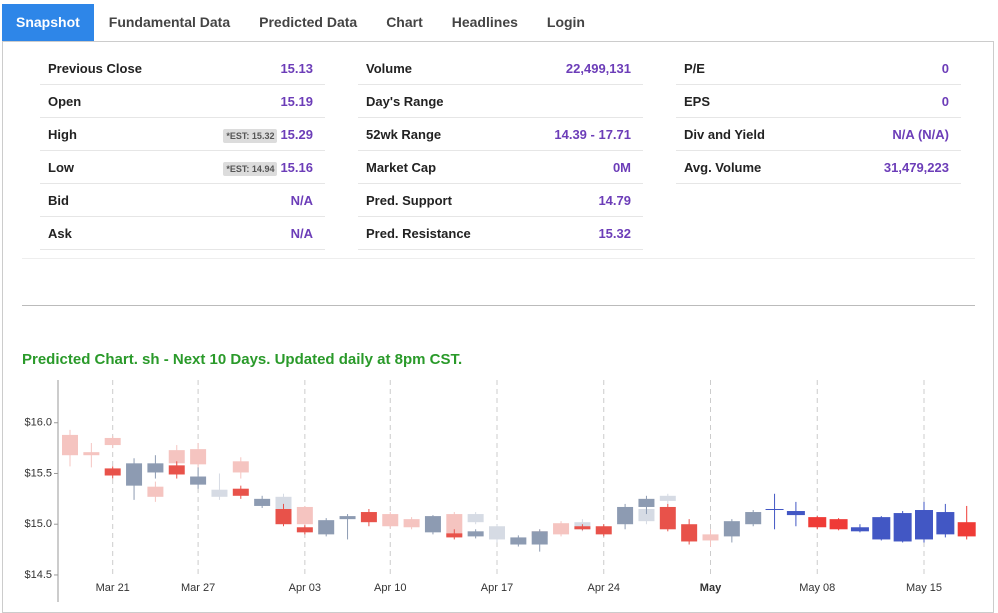  What do you see at coordinates (169, 22) in the screenshot?
I see `tab: Fundamental Data` at bounding box center [169, 22].